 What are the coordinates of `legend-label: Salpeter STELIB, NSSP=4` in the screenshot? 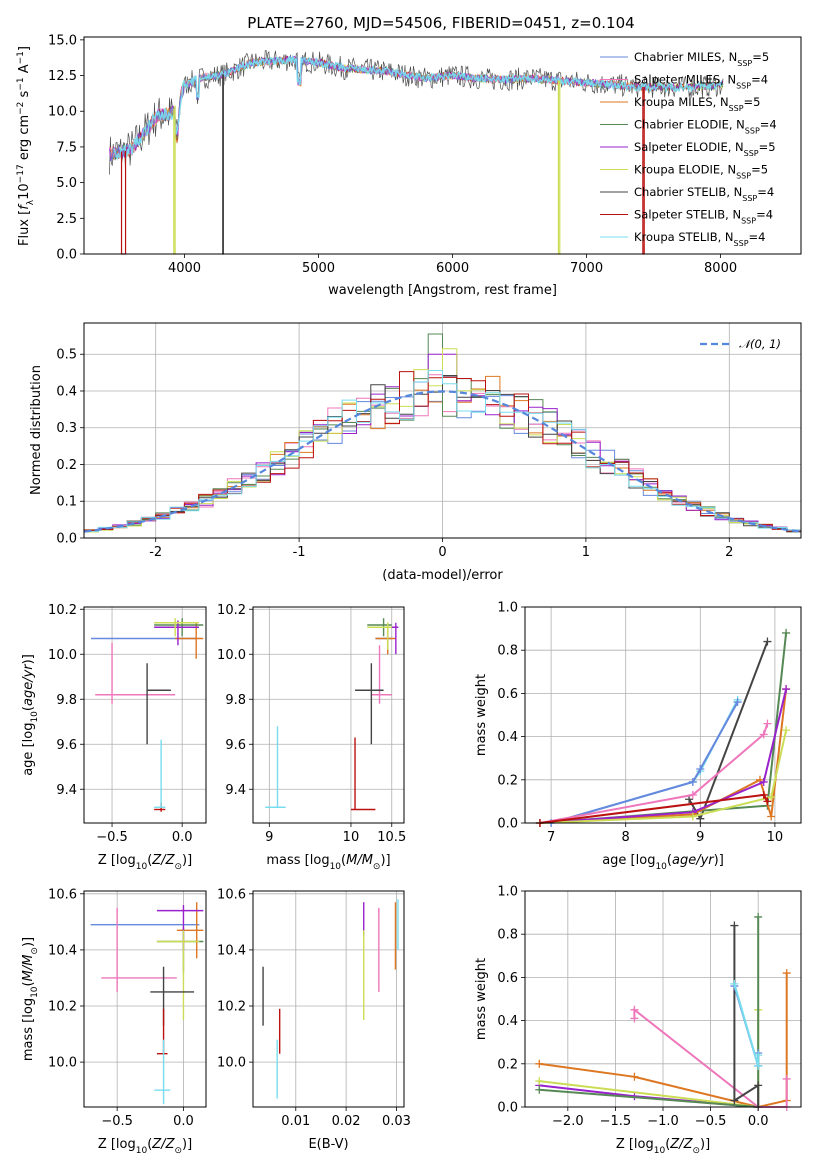 It's located at (703, 217).